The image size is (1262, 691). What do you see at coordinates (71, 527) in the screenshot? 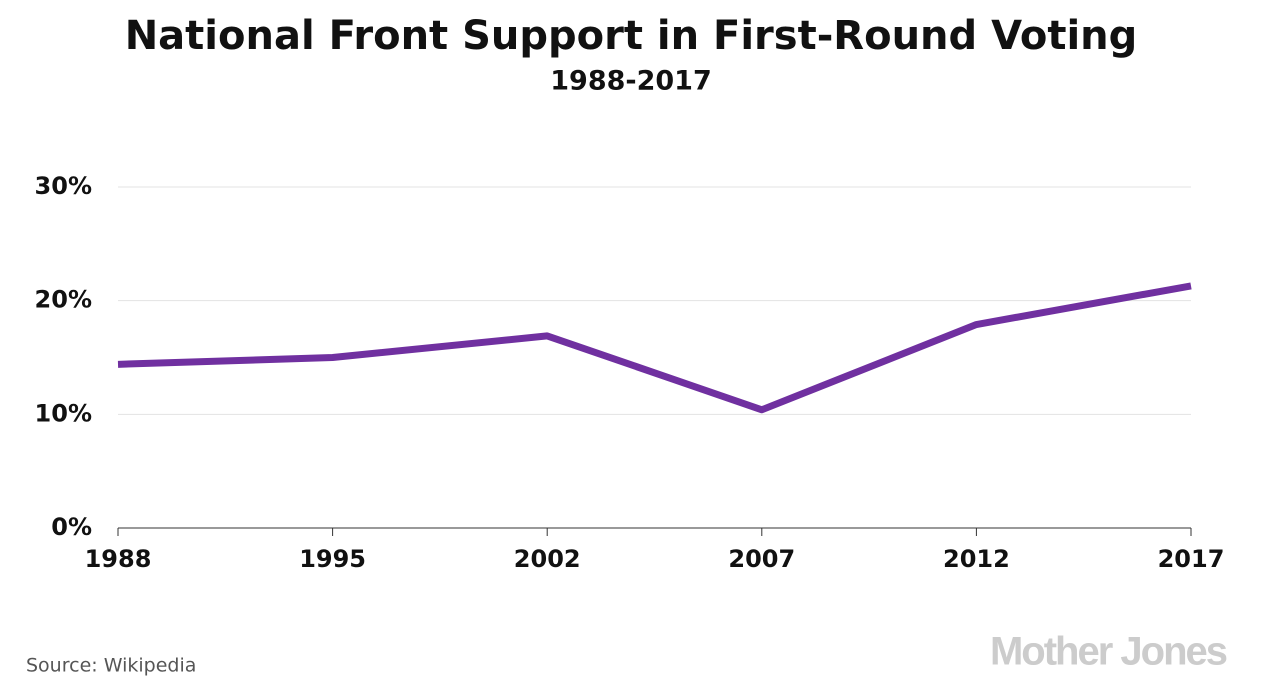
I see `y-tick-label: 0%` at bounding box center [71, 527].